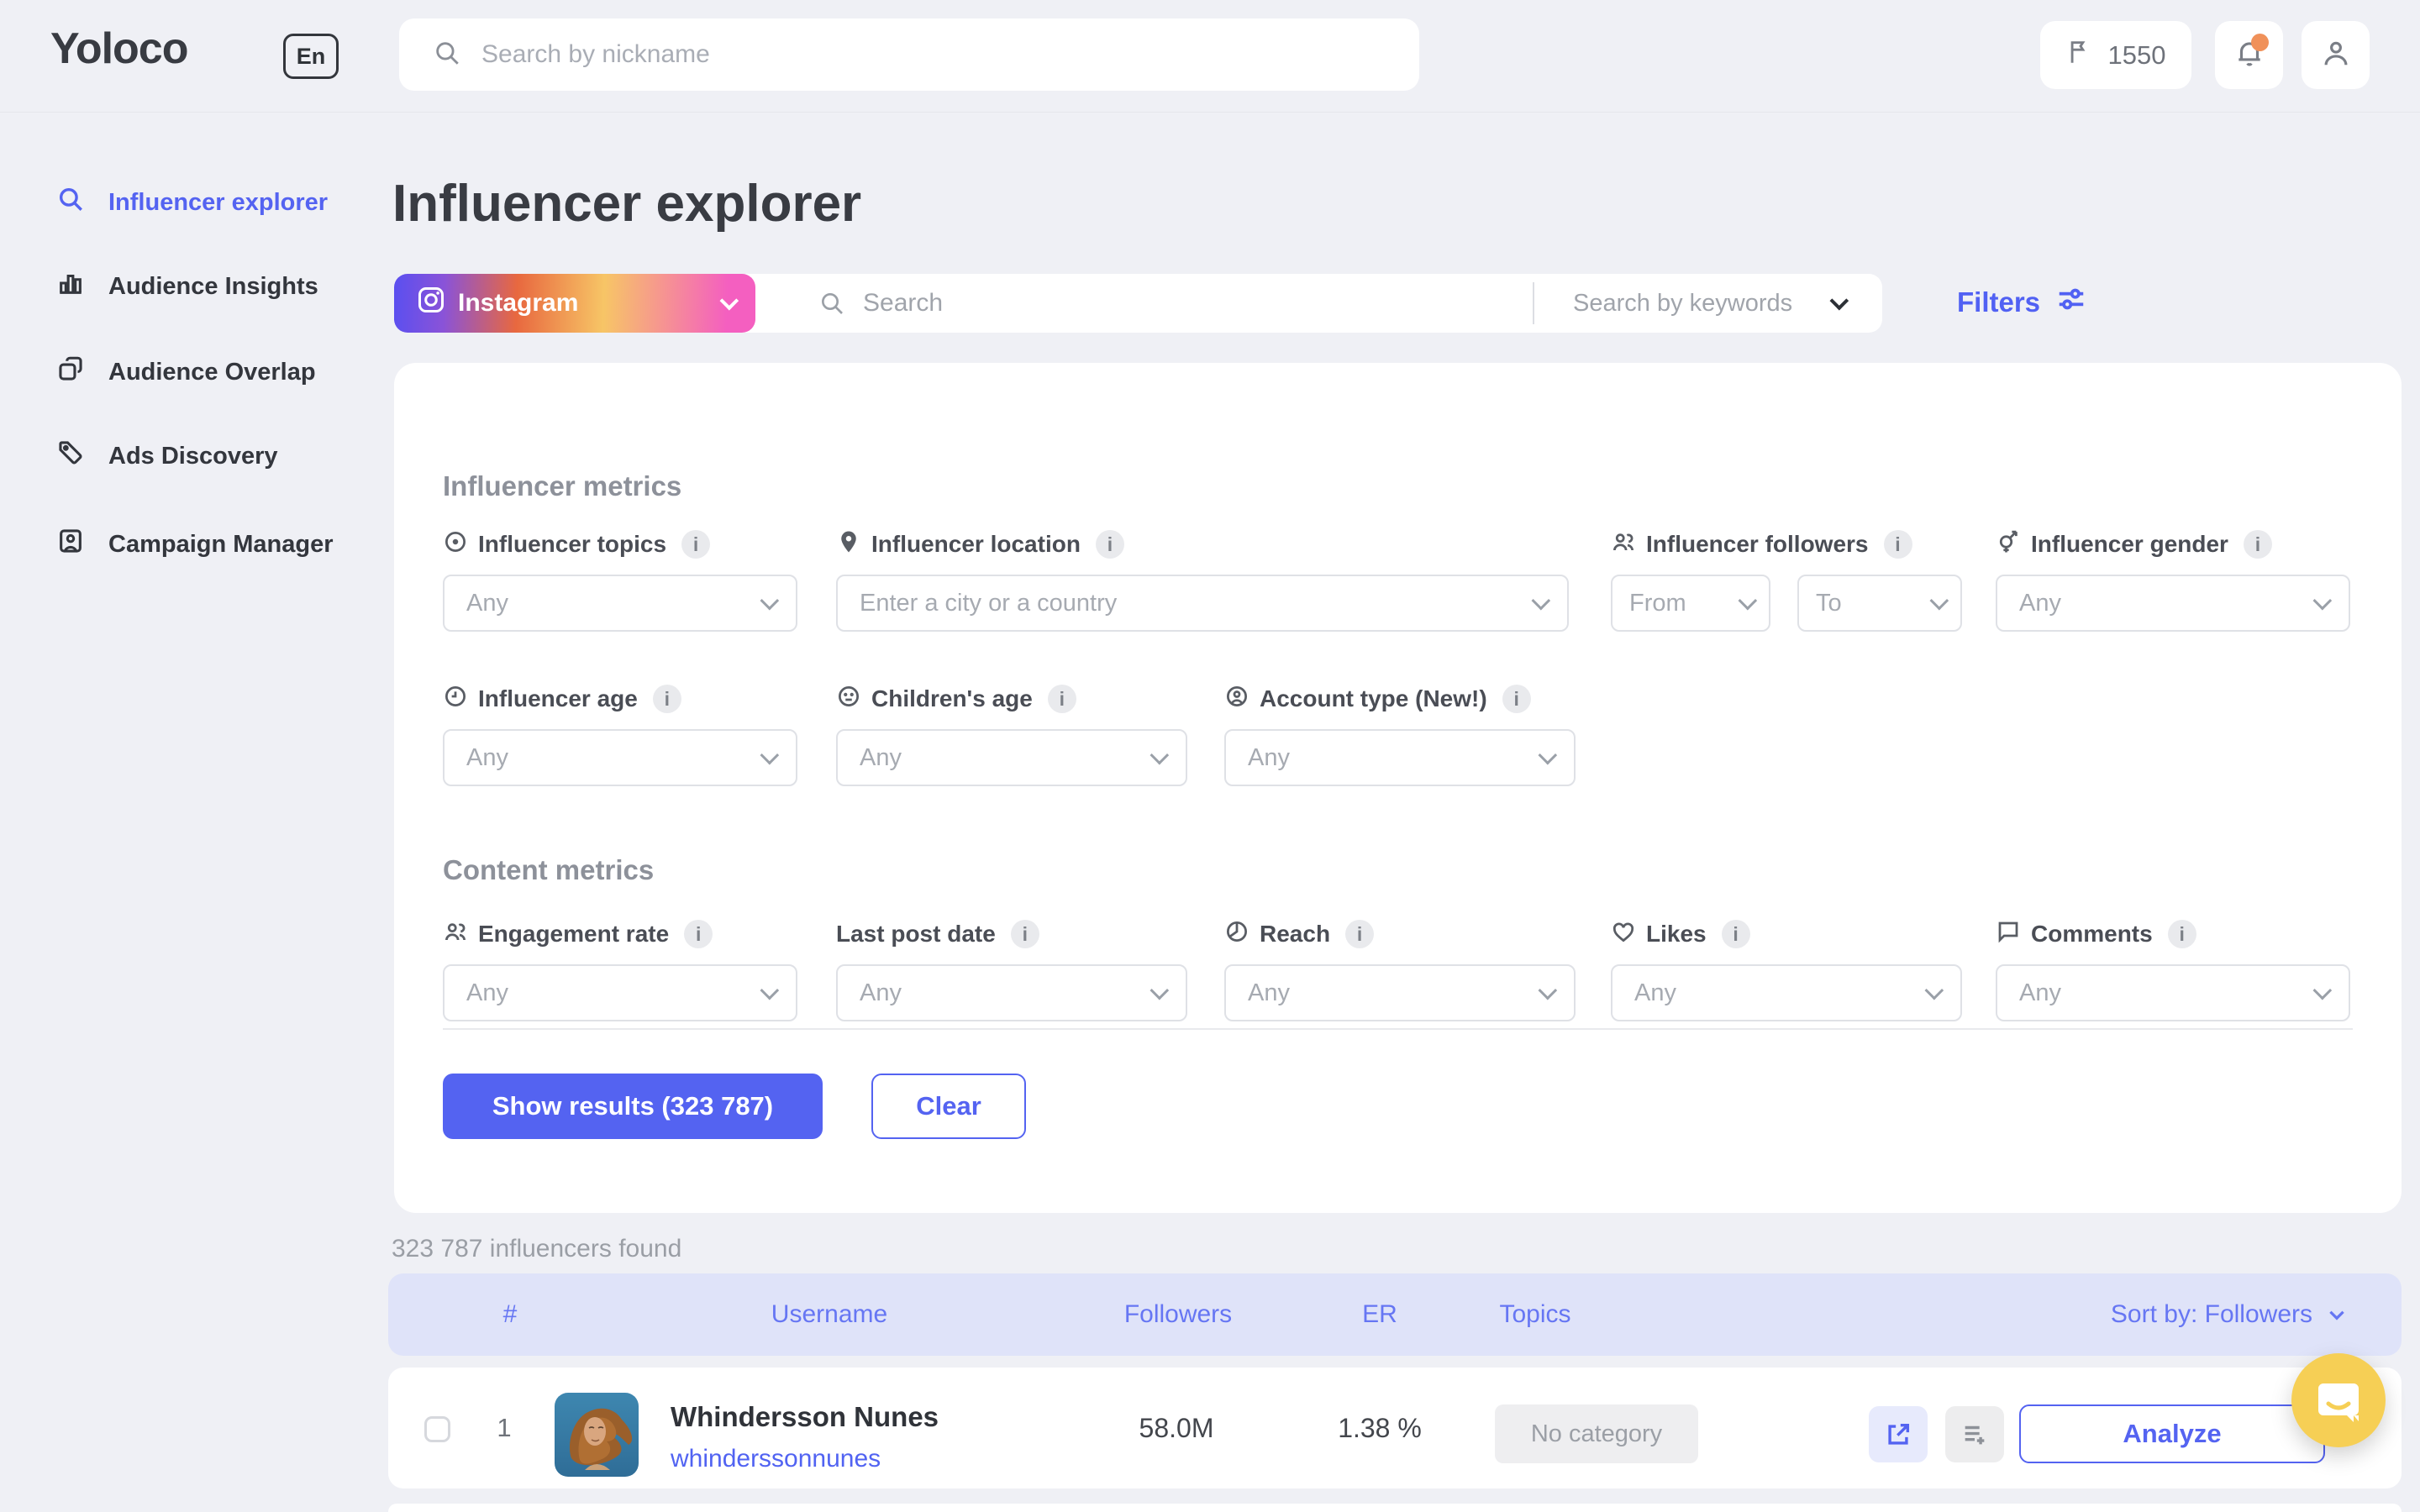  Describe the element at coordinates (455, 699) in the screenshot. I see `age-icon` at that location.